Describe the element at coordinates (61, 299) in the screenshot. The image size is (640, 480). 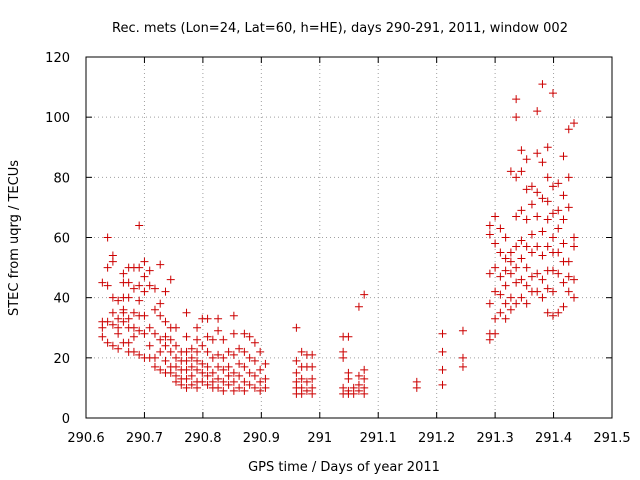
I see `y-tick-label: 40` at that location.